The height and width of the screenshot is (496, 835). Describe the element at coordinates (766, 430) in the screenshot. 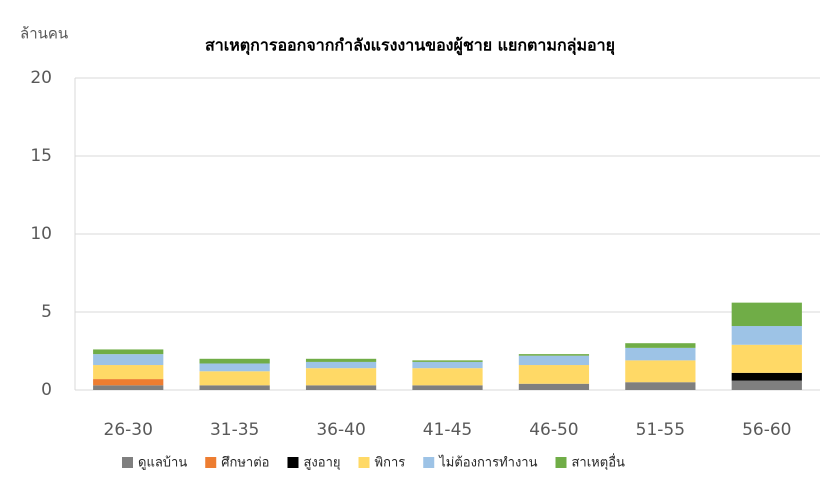

I see `x-tick-label: 56-60` at that location.